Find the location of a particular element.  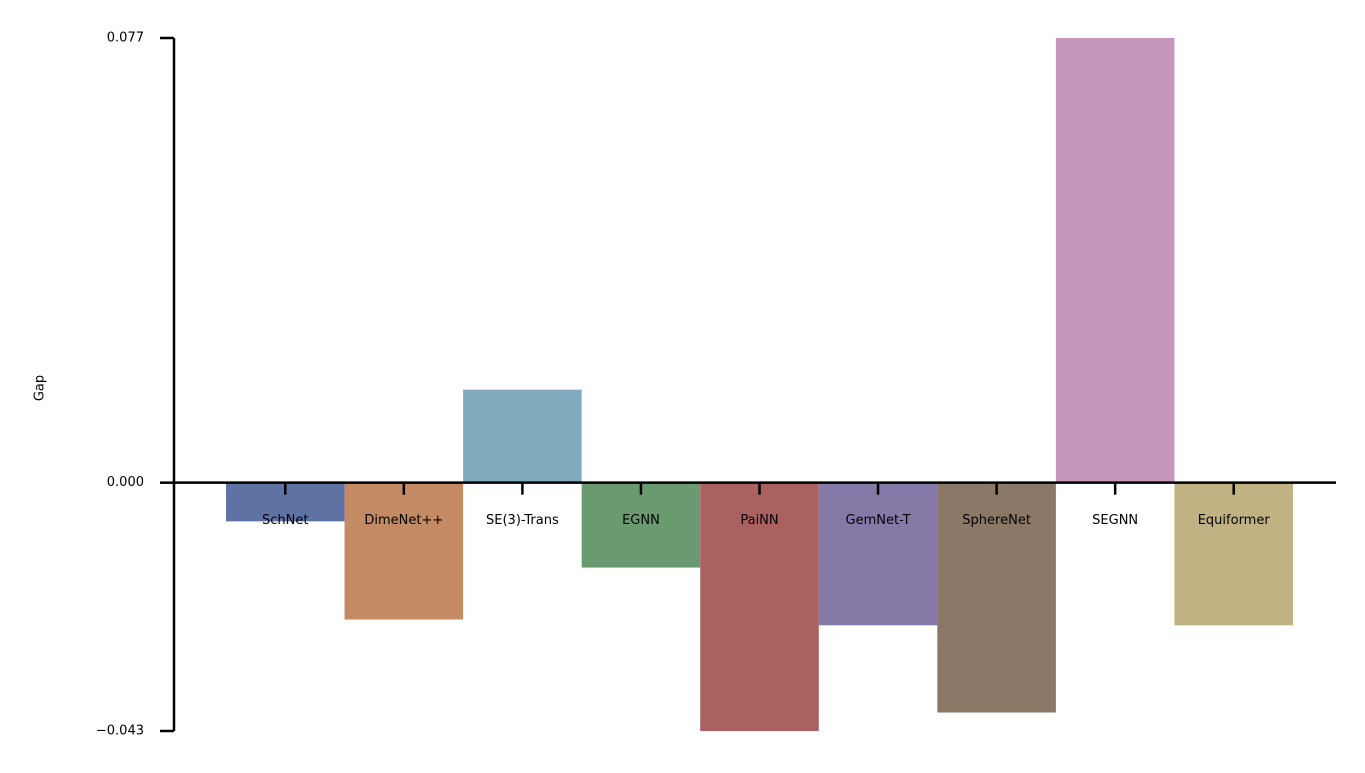

x-tick-label: SE(3)-Trans is located at coordinates (522, 520).